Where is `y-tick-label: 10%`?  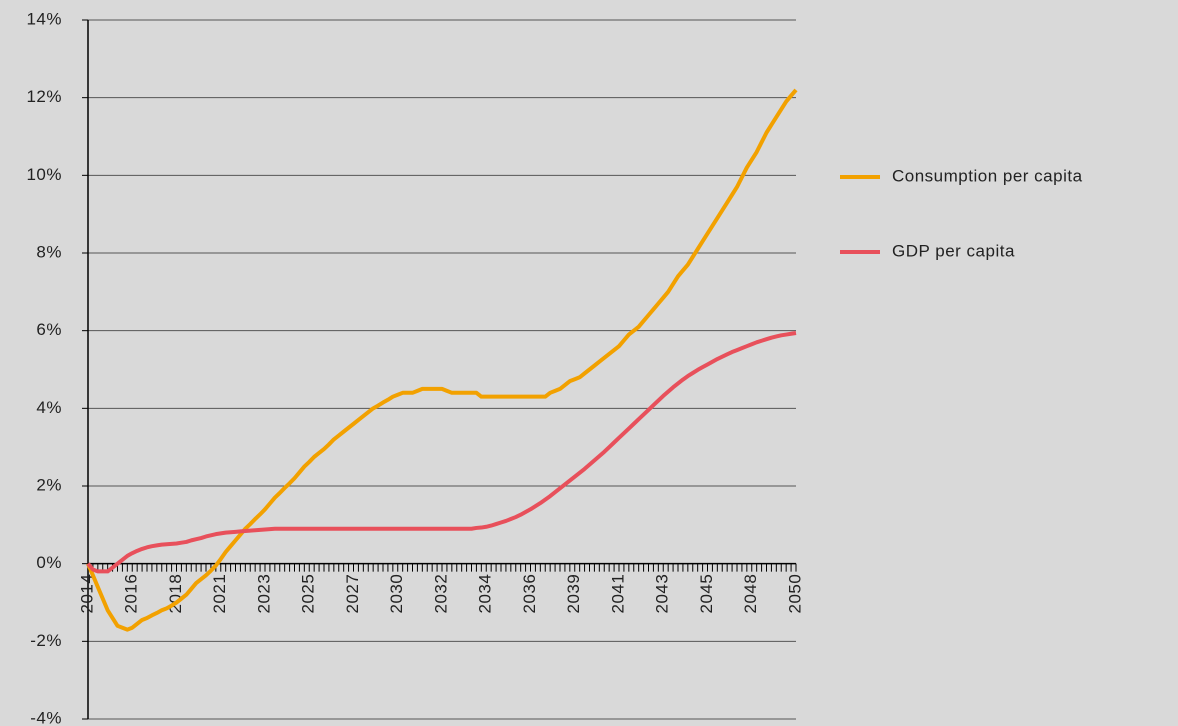
y-tick-label: 10% is located at coordinates (44, 174).